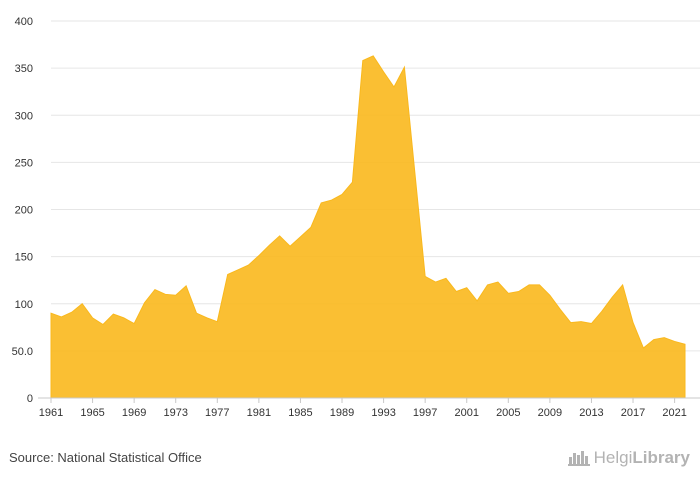 Image resolution: width=700 pixels, height=483 pixels. What do you see at coordinates (105, 457) in the screenshot?
I see `source-note: Source: National Statistical Office` at bounding box center [105, 457].